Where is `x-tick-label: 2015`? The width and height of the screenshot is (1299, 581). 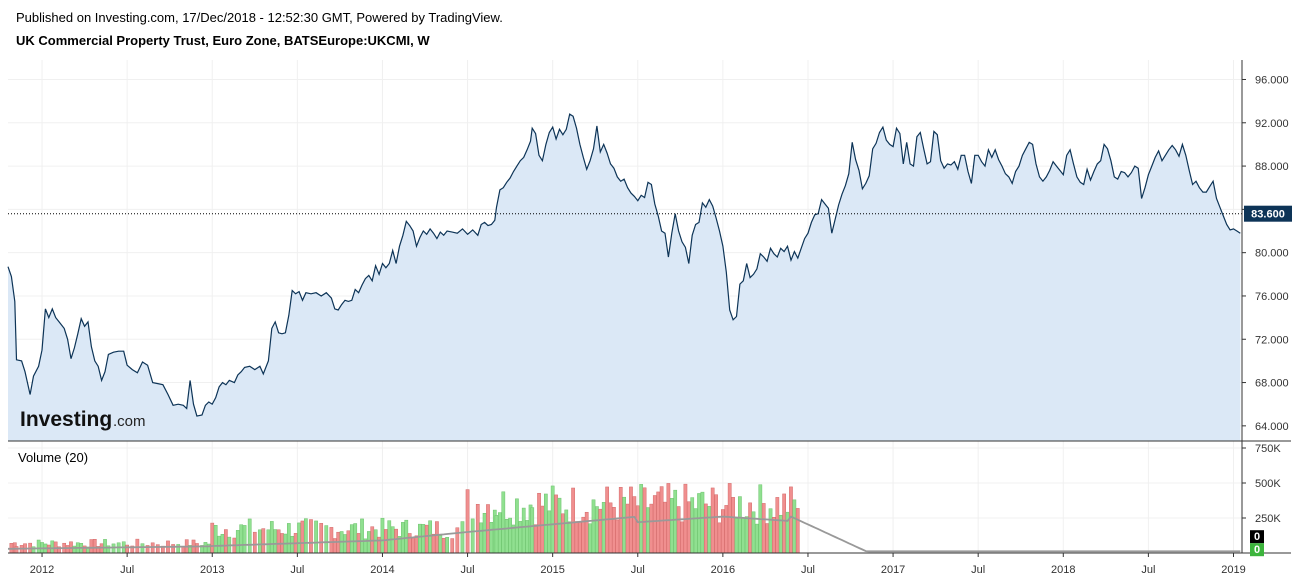 x-tick-label: 2015 is located at coordinates (552, 570).